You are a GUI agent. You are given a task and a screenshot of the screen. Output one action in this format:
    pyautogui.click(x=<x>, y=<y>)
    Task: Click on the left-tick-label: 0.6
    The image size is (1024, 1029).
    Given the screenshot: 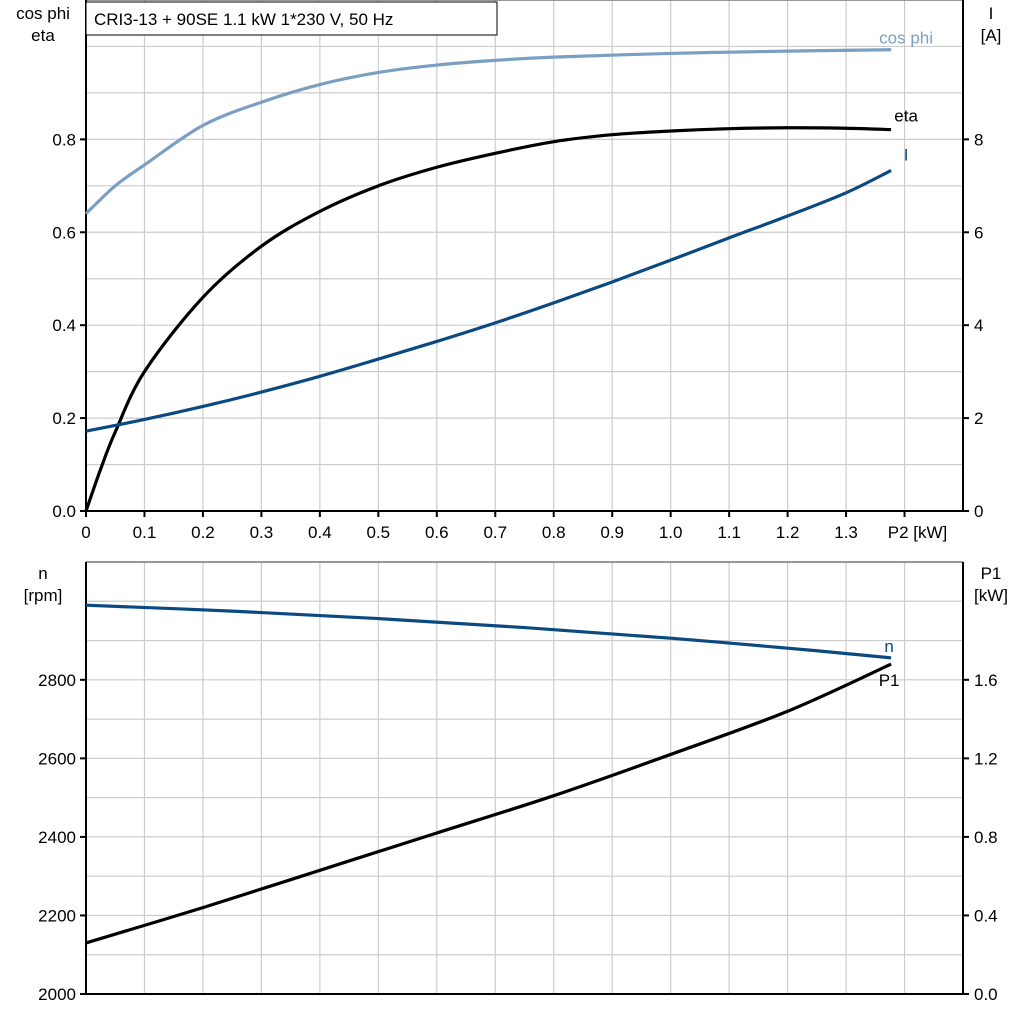 What is the action you would take?
    pyautogui.click(x=64, y=232)
    